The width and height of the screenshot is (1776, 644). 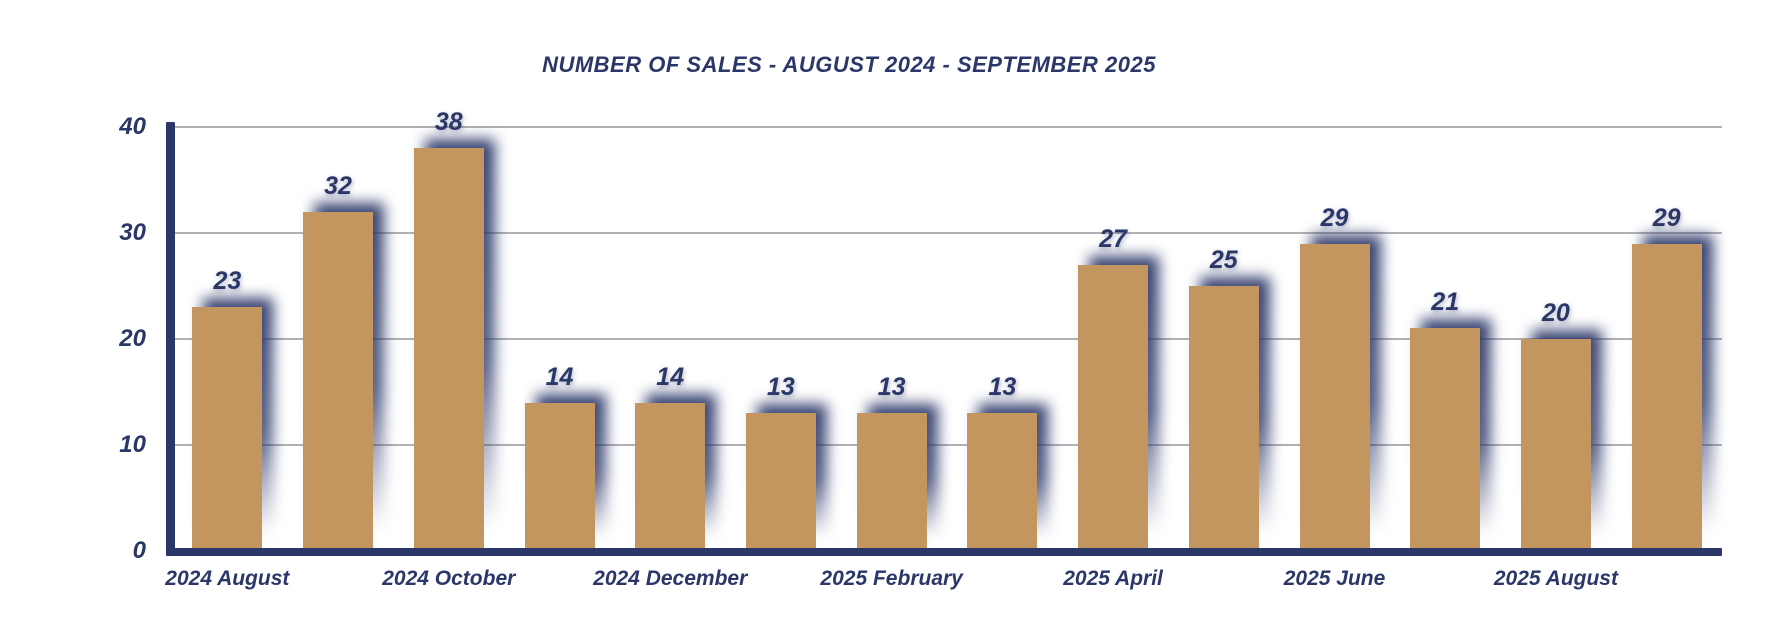 What do you see at coordinates (1334, 397) in the screenshot?
I see `bar-2025-june` at bounding box center [1334, 397].